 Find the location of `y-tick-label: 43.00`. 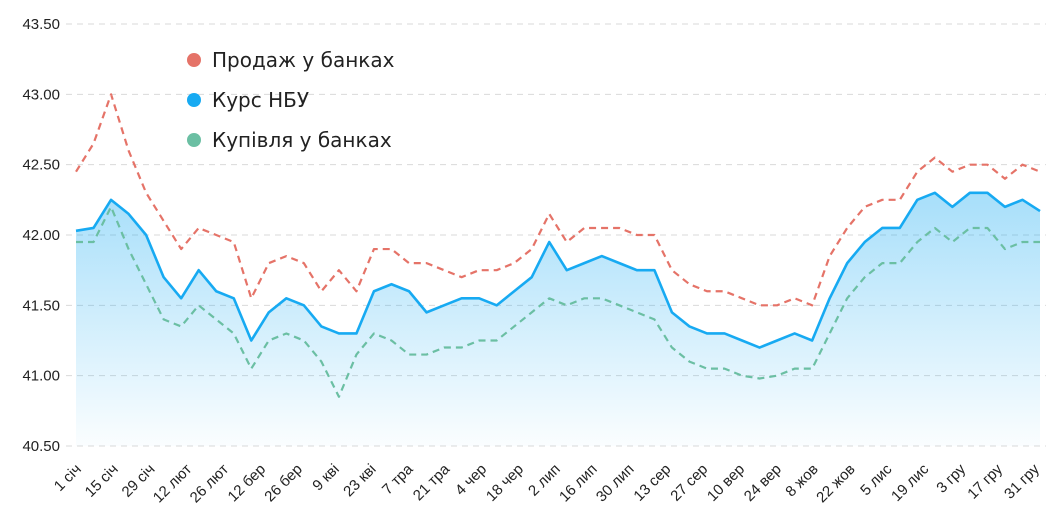

y-tick-label: 43.00 is located at coordinates (41, 94).